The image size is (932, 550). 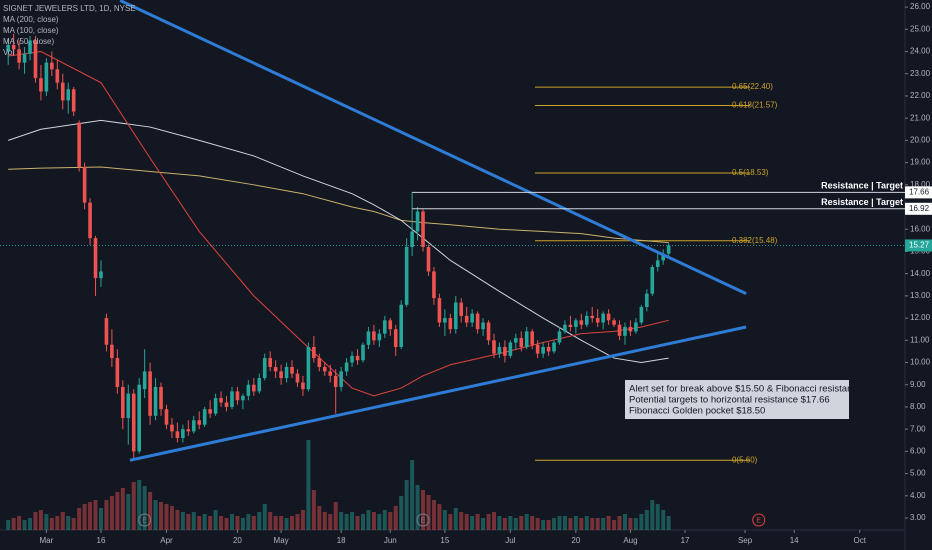 What do you see at coordinates (752, 86) in the screenshot?
I see `fib-label: 0.65(22.40)` at bounding box center [752, 86].